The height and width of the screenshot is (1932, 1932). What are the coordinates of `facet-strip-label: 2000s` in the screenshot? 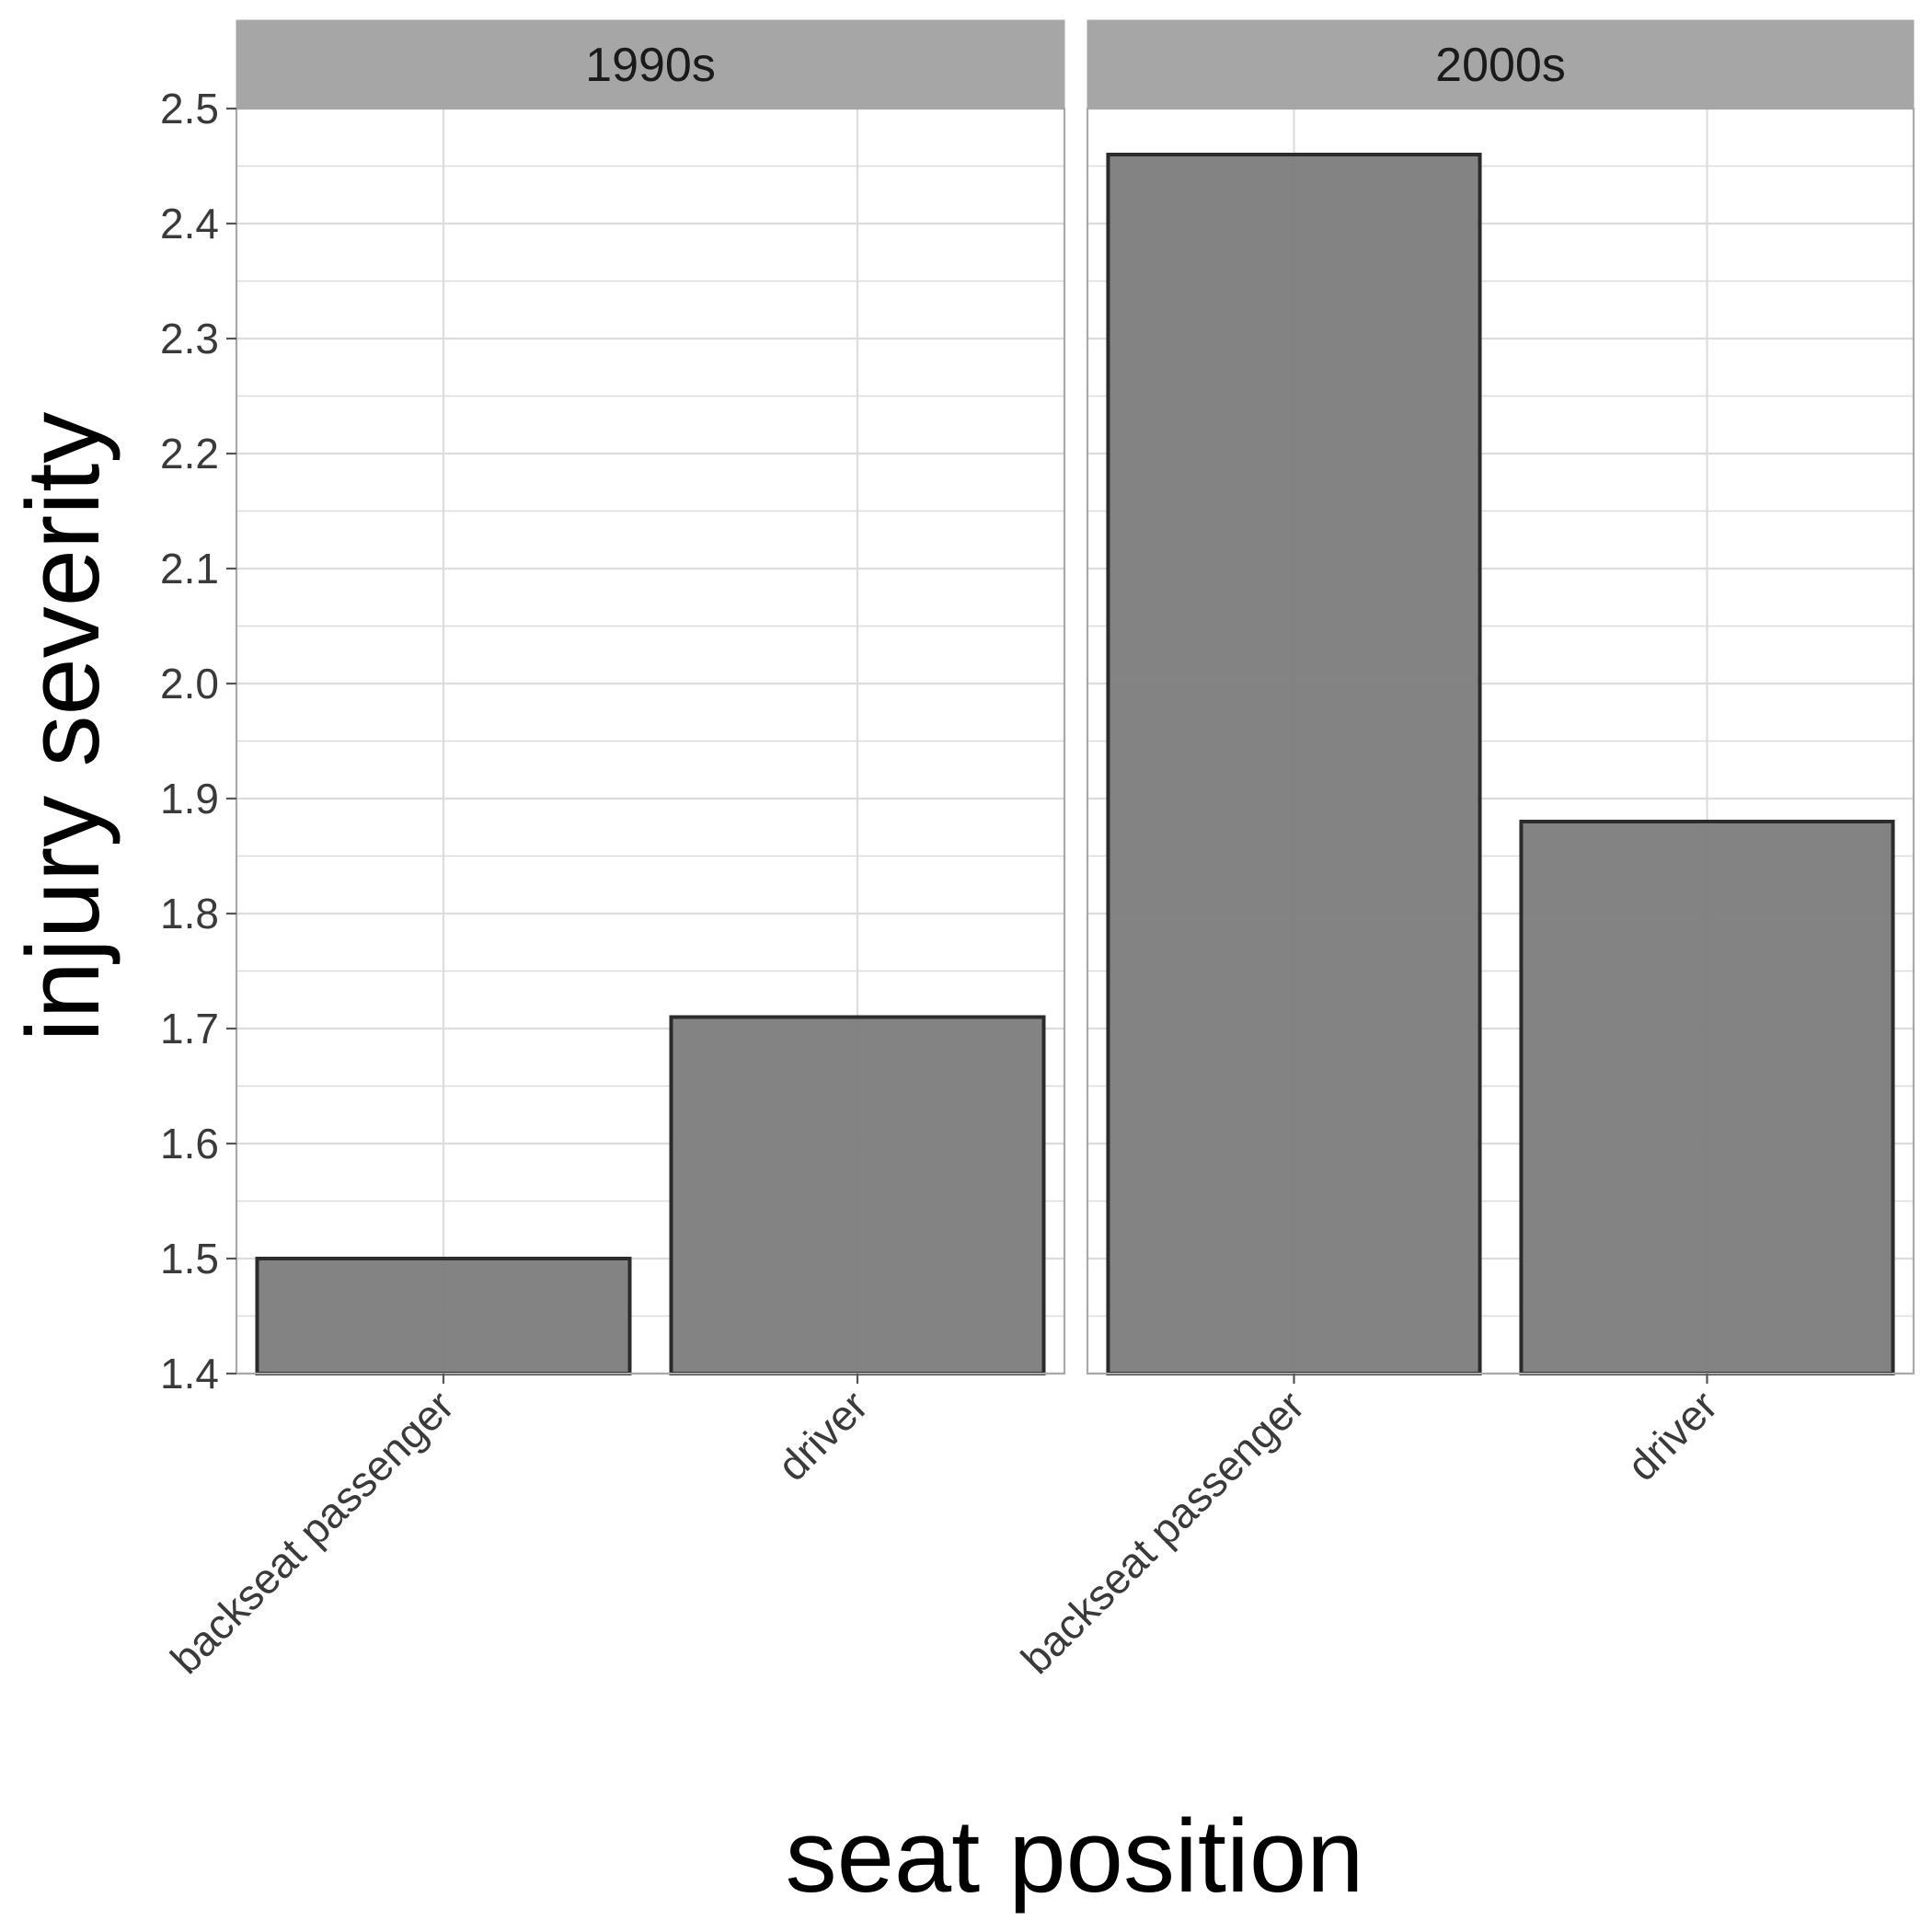 It's located at (1500, 65).